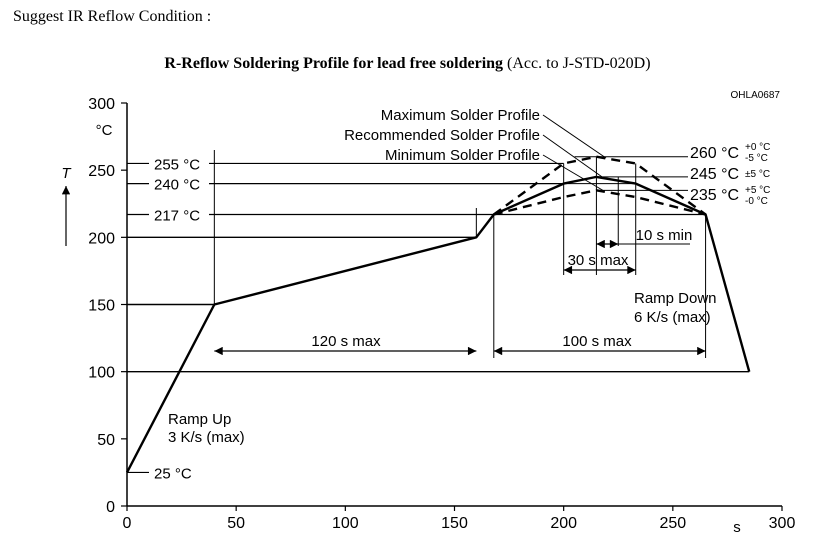 The width and height of the screenshot is (815, 555). Describe the element at coordinates (101, 104) in the screenshot. I see `y-tick-label-300: 300` at that location.